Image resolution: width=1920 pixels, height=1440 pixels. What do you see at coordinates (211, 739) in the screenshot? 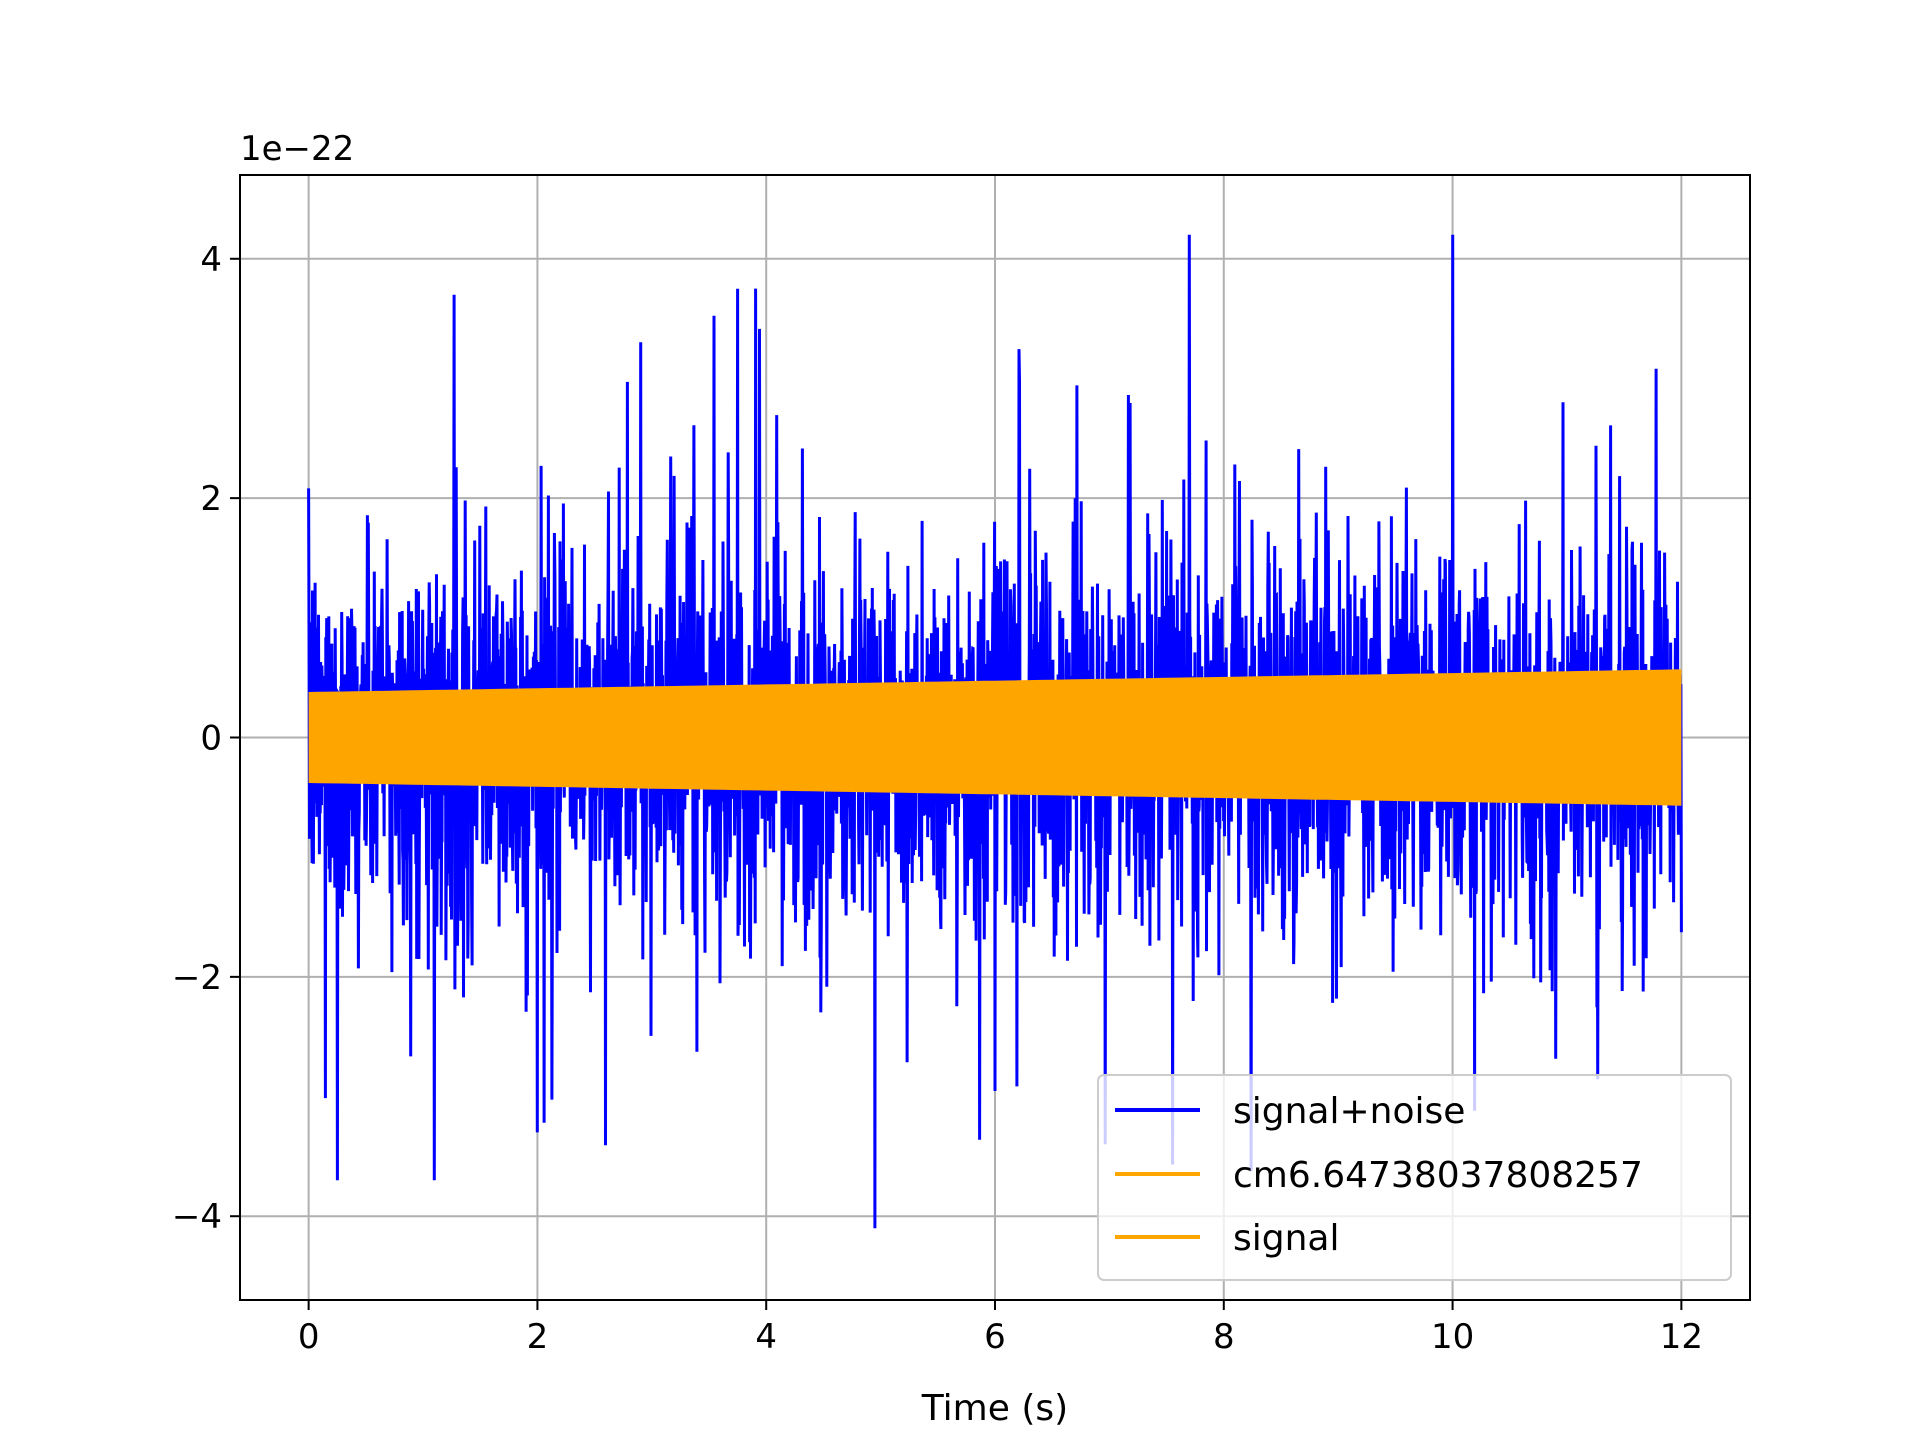
I see `y-tick-label: 0` at bounding box center [211, 739].